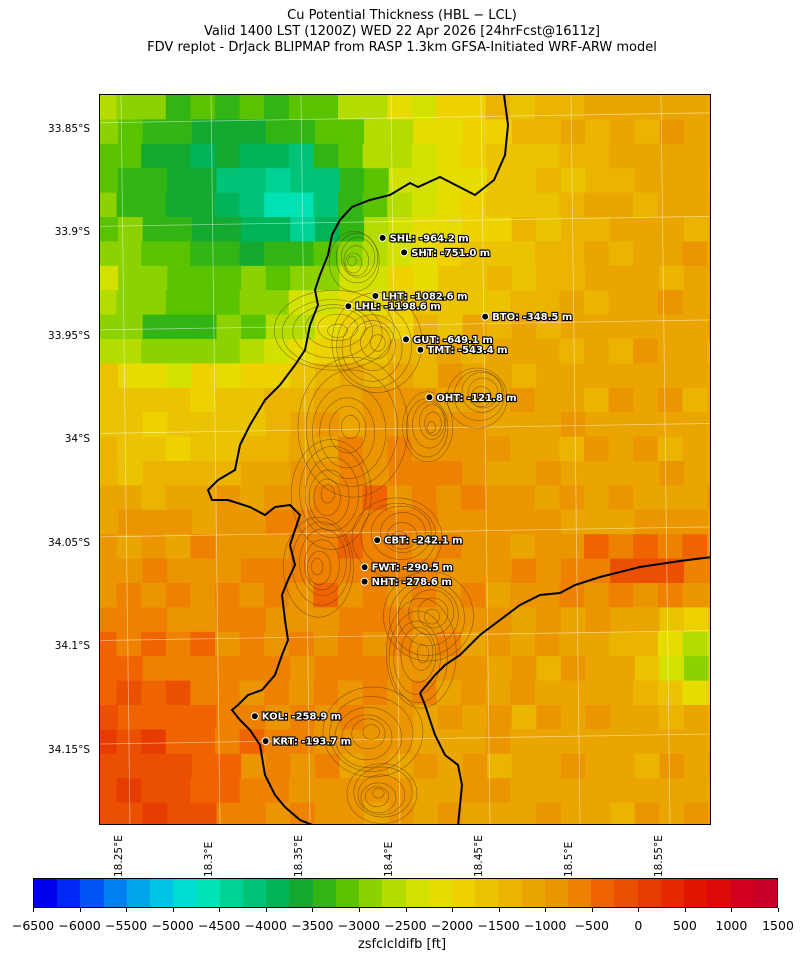  What do you see at coordinates (359, 925) in the screenshot?
I see `colorbar-tick-label: −3000` at bounding box center [359, 925].